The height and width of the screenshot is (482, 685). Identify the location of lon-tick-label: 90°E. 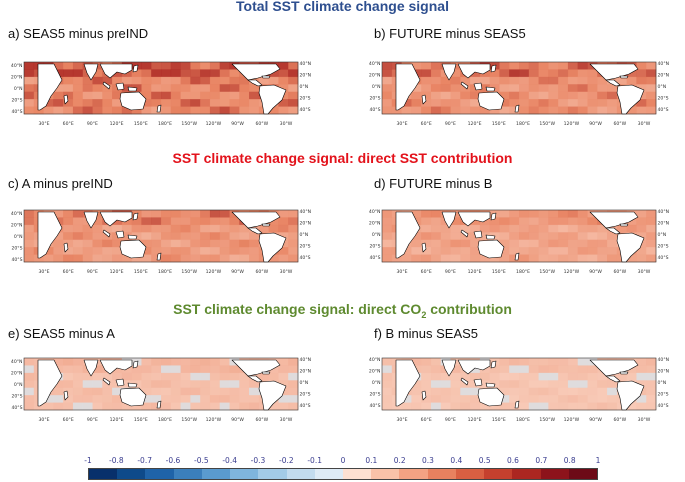
(450, 419).